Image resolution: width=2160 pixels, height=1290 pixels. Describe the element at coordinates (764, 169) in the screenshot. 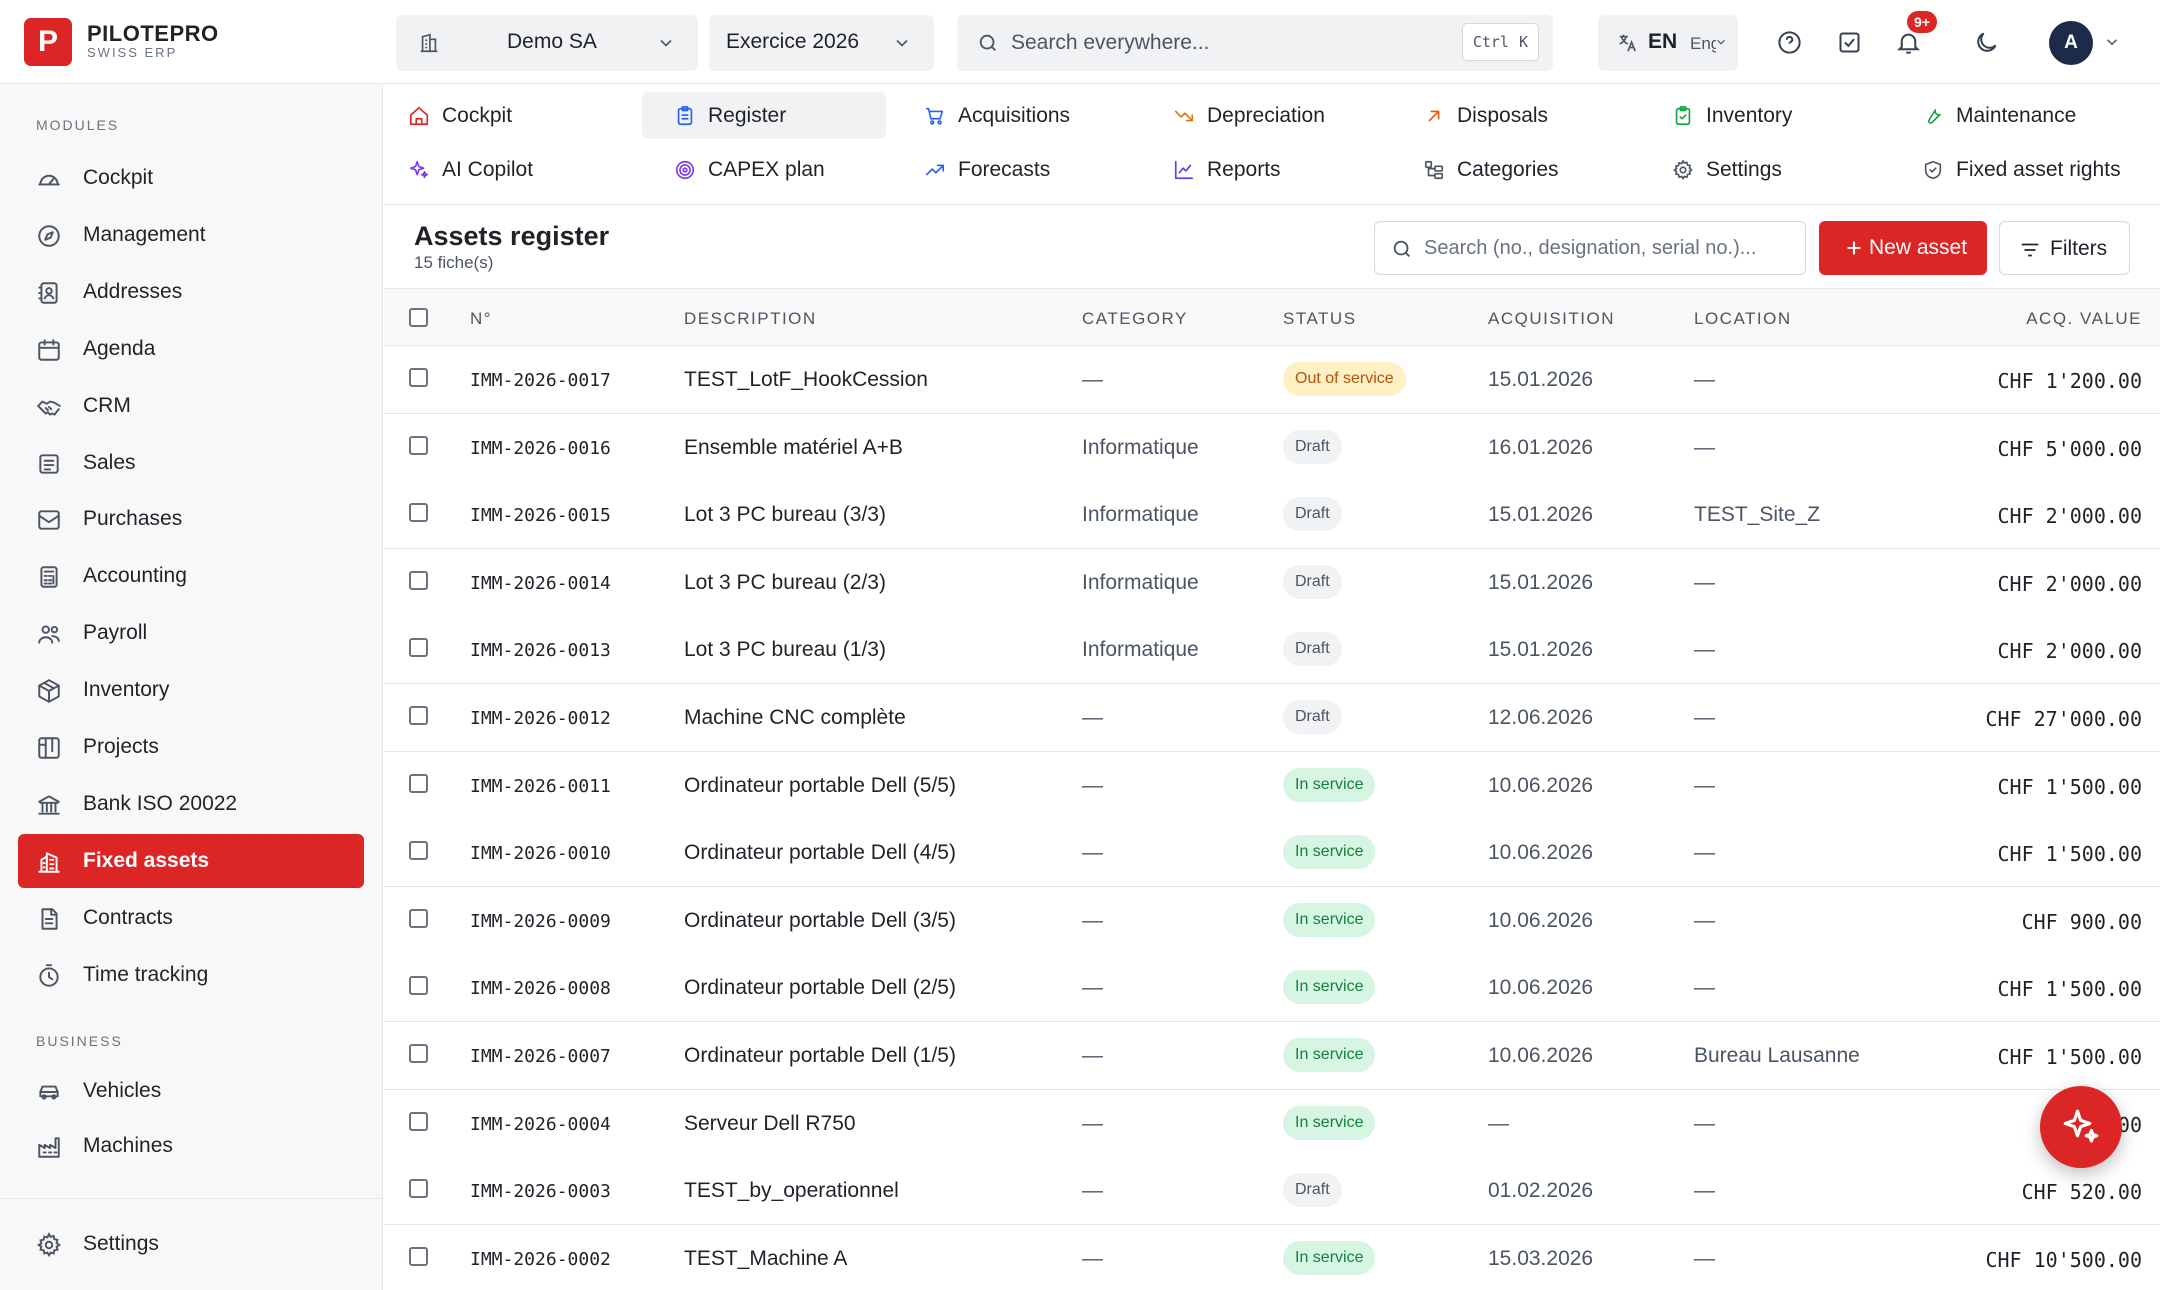

I see `tab-capex-plan: CAPEX plan` at that location.